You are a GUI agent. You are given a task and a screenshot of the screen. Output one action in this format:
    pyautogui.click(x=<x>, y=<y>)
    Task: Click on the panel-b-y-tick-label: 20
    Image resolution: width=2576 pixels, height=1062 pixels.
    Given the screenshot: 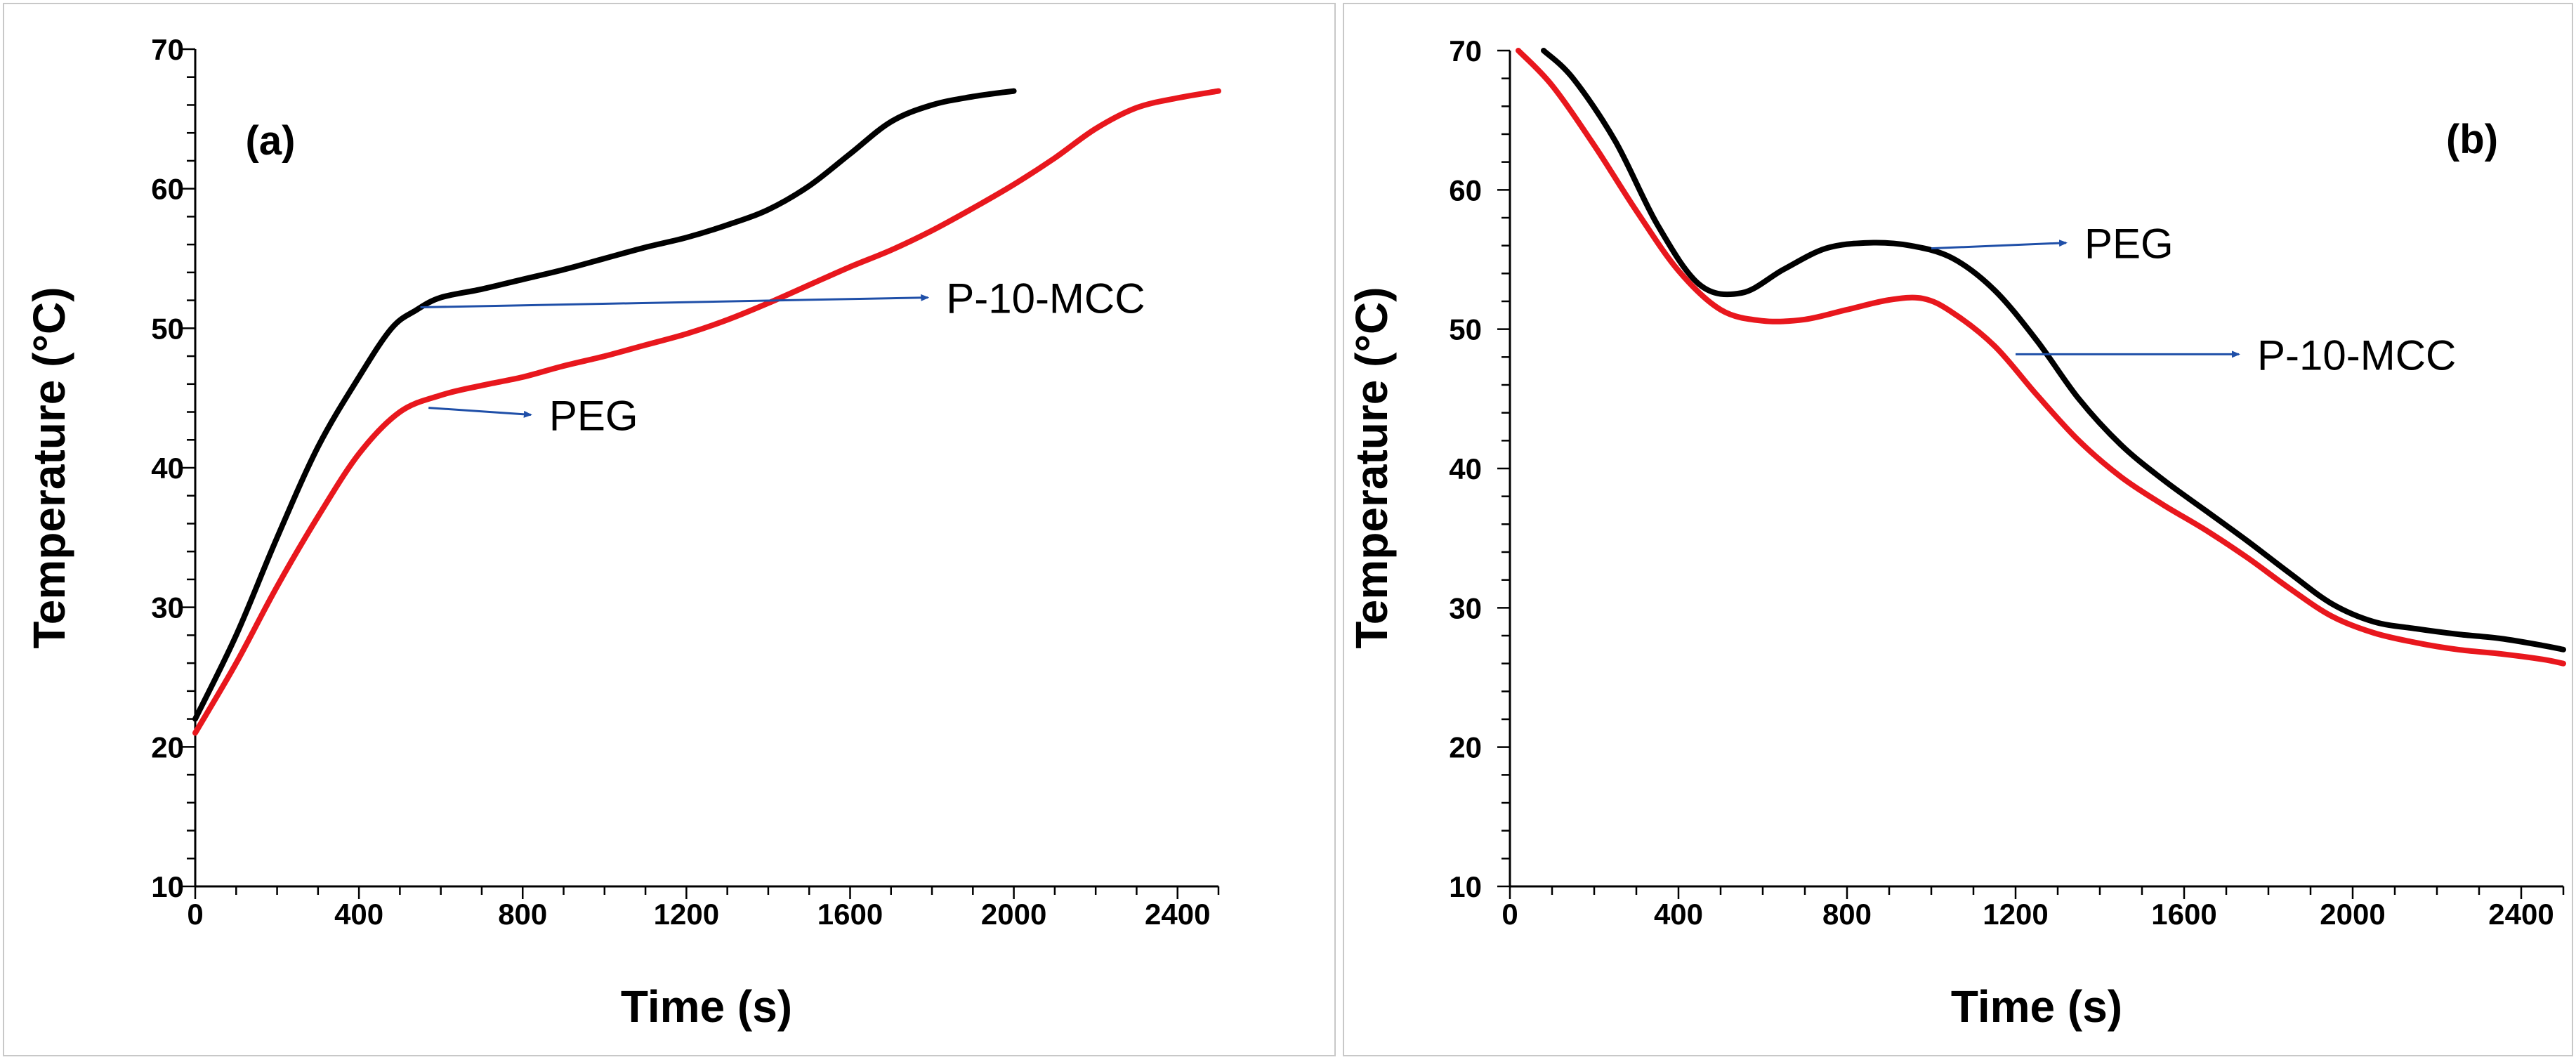 What is the action you would take?
    pyautogui.click(x=1465, y=747)
    